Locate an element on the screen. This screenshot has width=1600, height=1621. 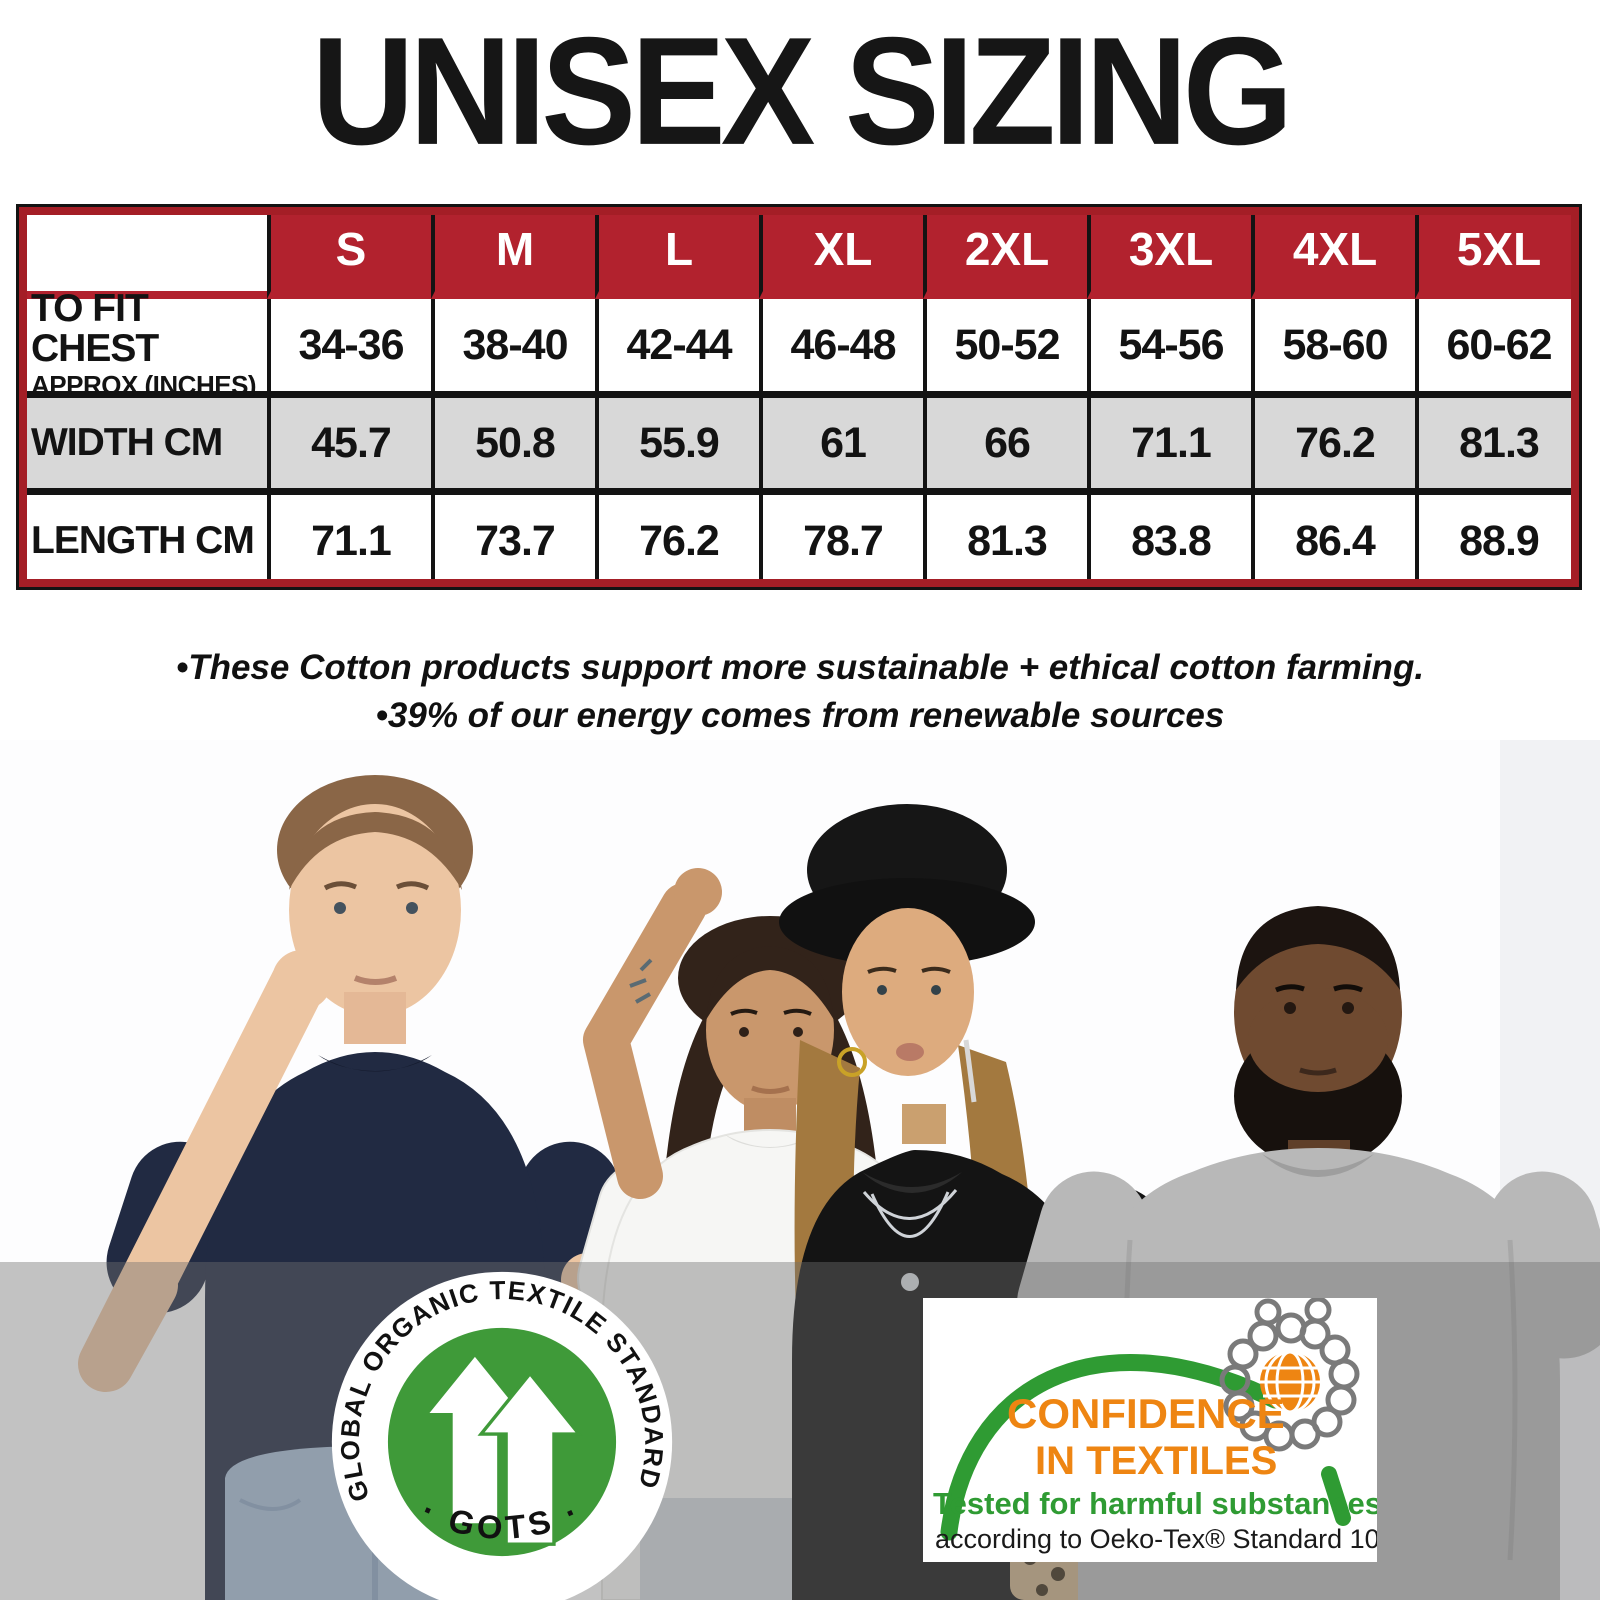
oeko-line1: CONFIDENCE is located at coordinates (1146, 1413).